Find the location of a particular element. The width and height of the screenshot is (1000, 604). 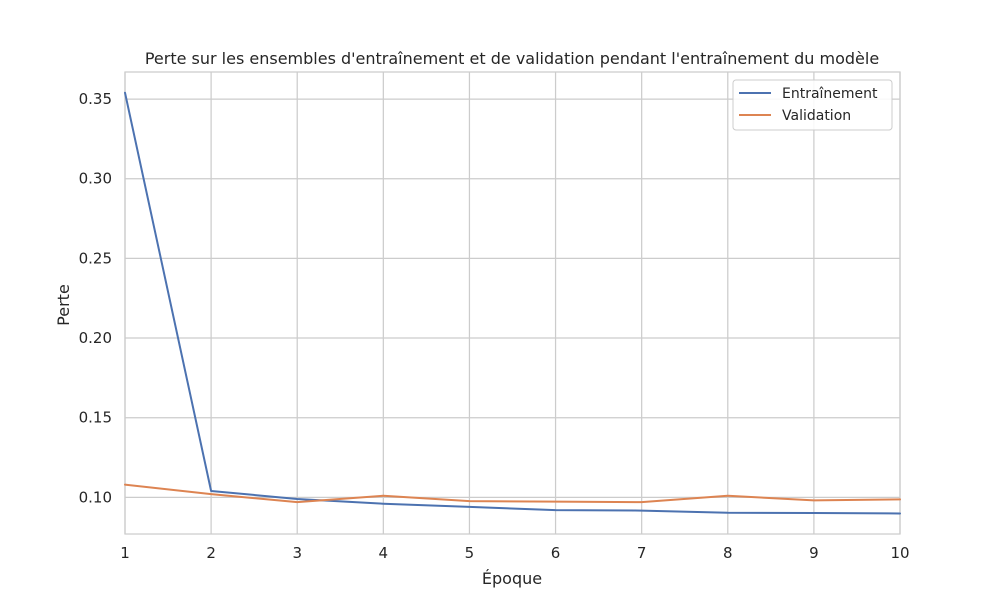

y-tick-label: 0.25 is located at coordinates (95, 258).